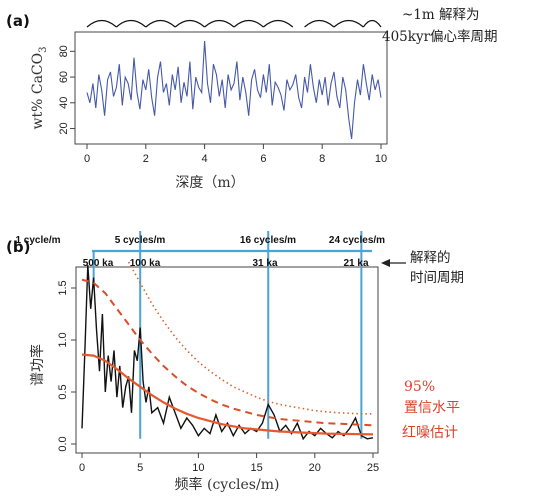 Image resolution: width=547 pixels, height=501 pixels. Describe the element at coordinates (98, 263) in the screenshot. I see `period-marker-ka: 500 ka` at that location.